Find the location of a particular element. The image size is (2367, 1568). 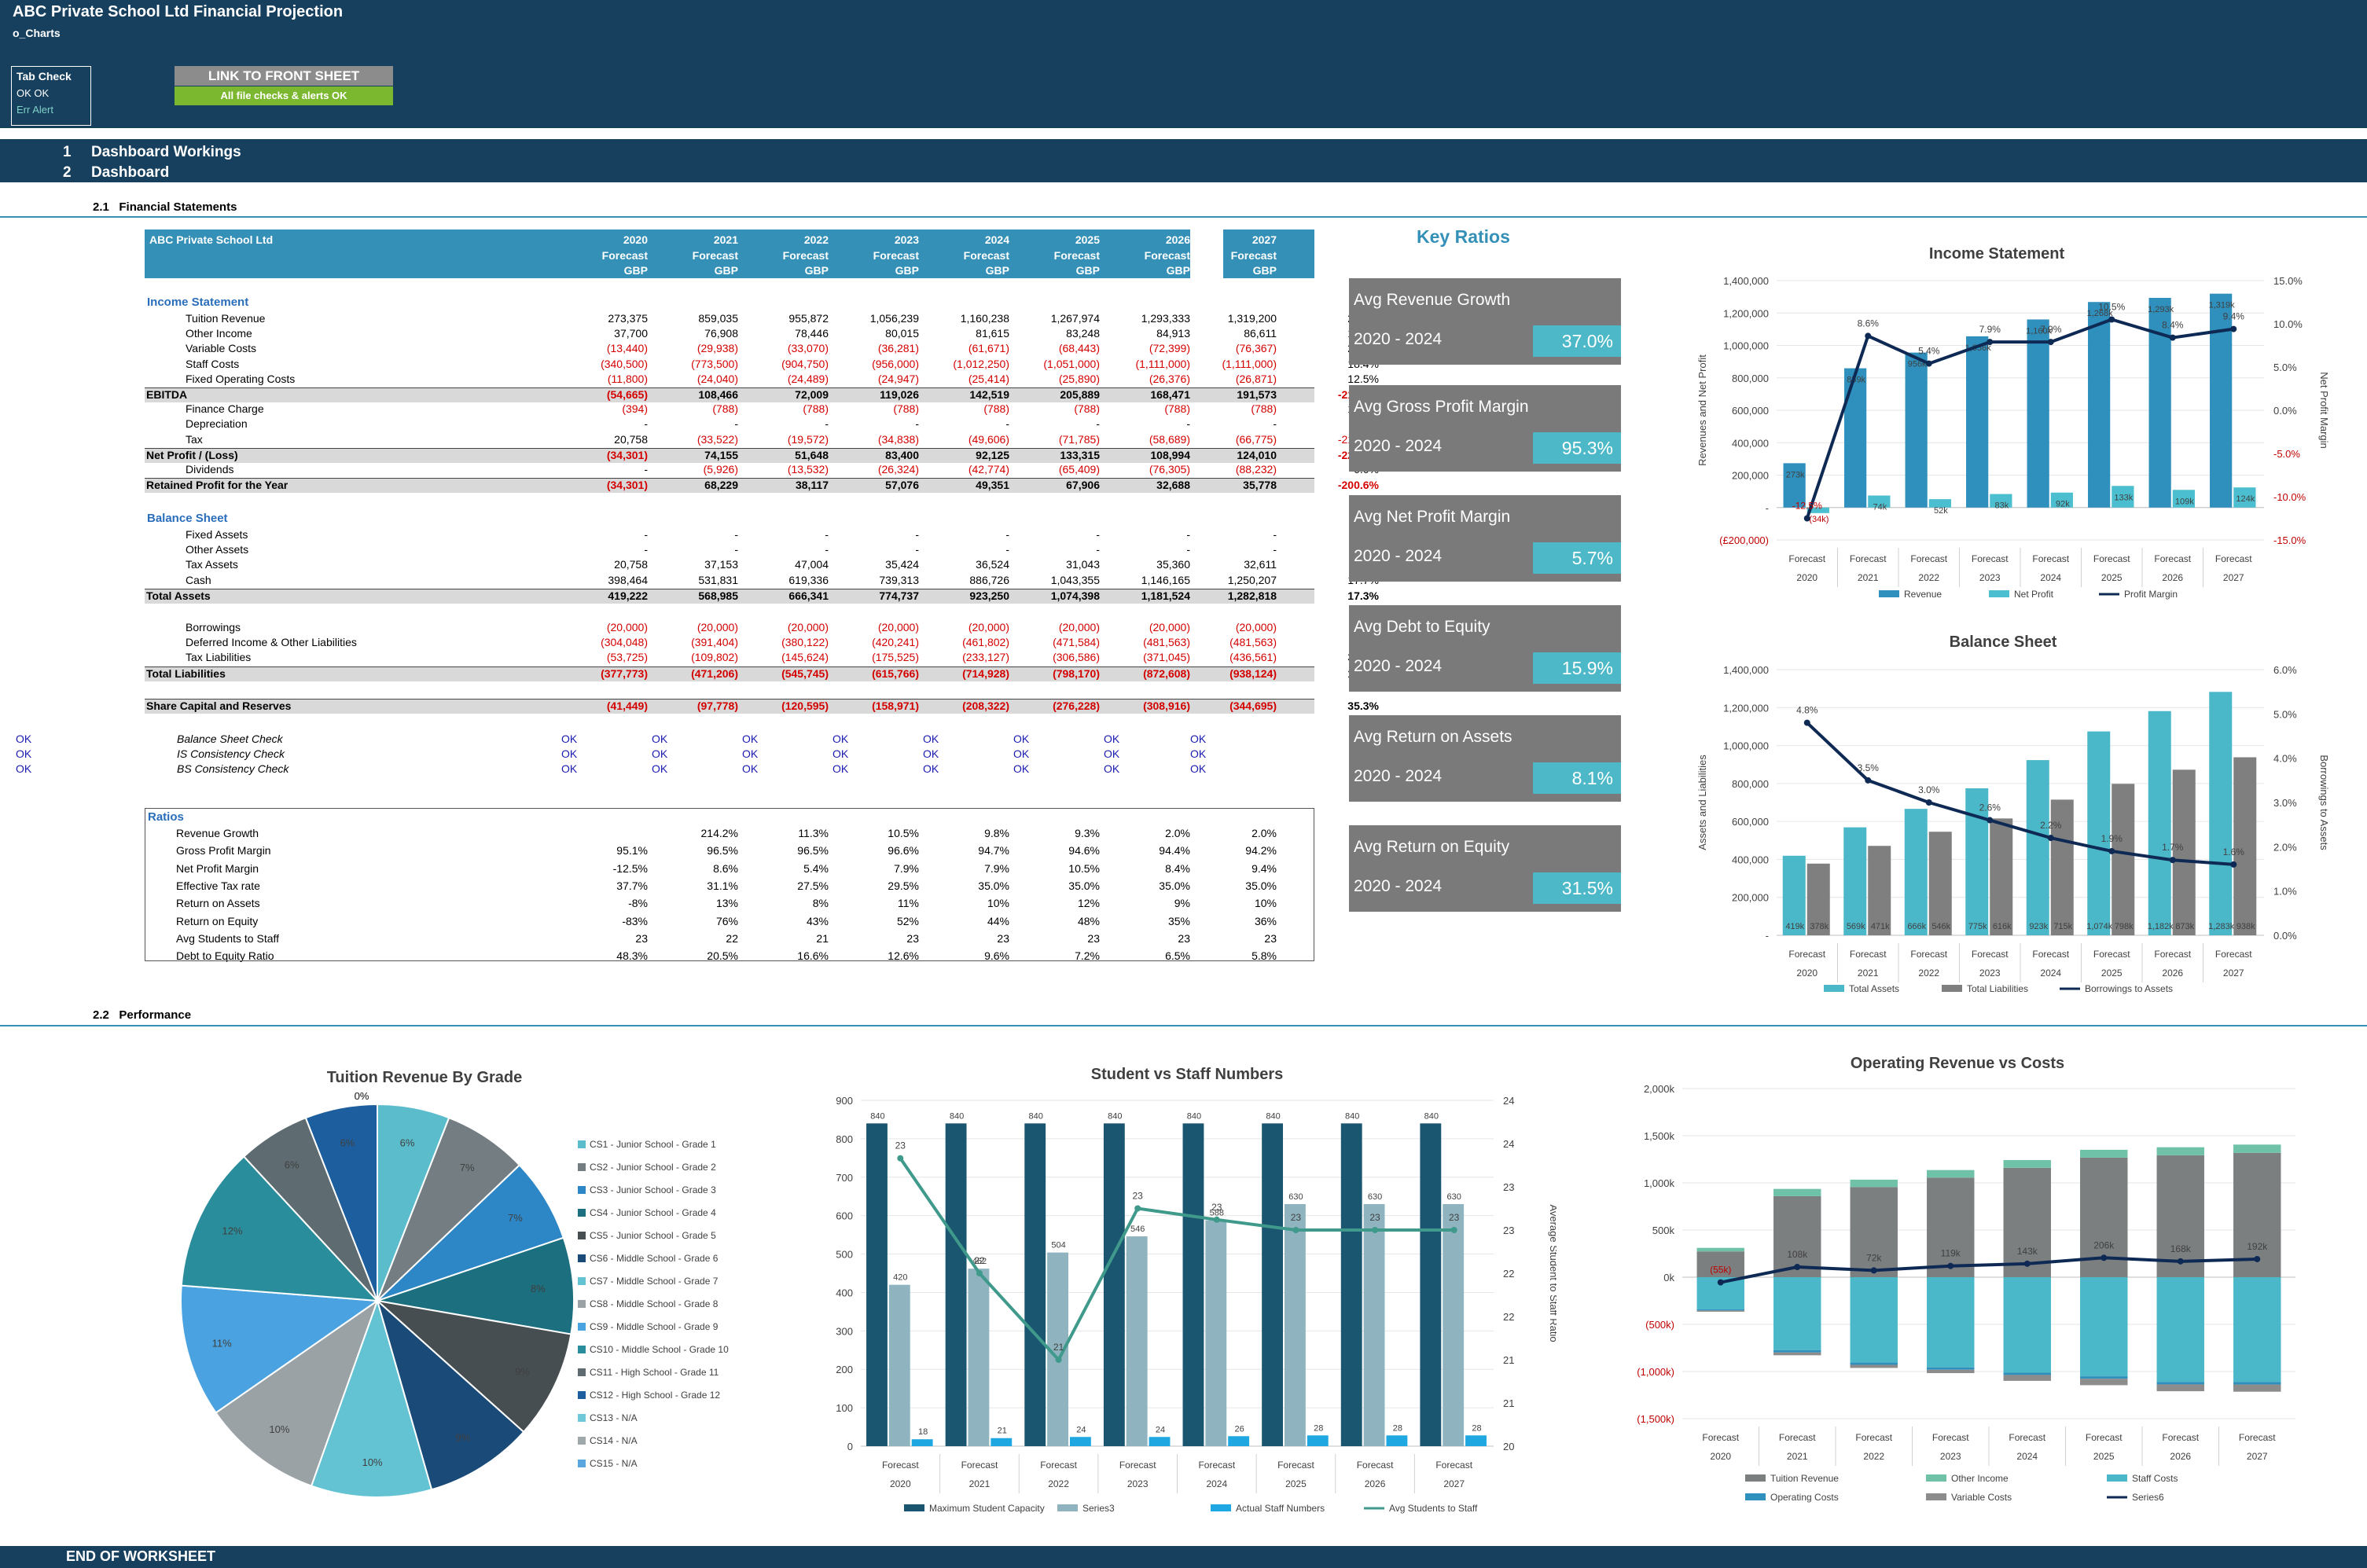

row-value: 859,035 is located at coordinates (718, 318).